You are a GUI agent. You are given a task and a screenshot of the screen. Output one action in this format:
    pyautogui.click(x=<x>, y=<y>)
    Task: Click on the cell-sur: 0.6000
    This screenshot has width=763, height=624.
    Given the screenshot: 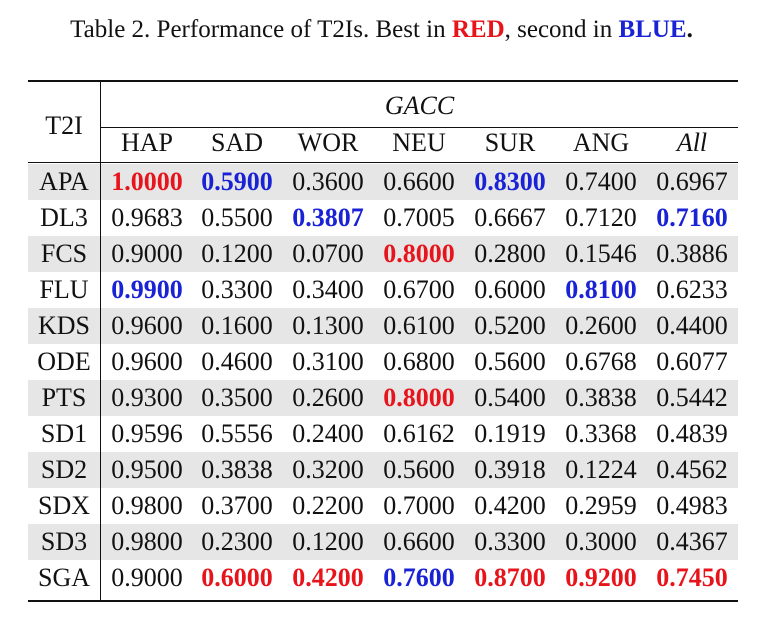 What is the action you would take?
    pyautogui.click(x=510, y=289)
    